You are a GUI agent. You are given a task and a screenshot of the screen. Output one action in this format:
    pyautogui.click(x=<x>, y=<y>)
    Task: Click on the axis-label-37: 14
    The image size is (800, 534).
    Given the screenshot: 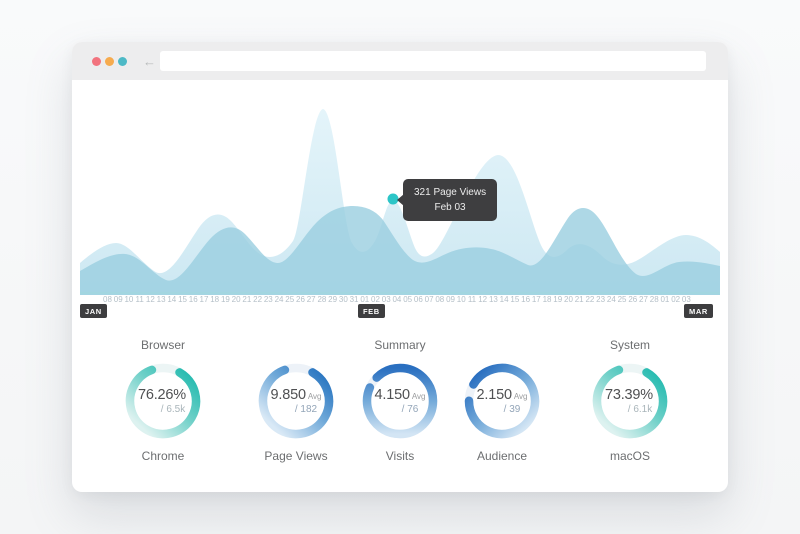 What is the action you would take?
    pyautogui.click(x=504, y=299)
    